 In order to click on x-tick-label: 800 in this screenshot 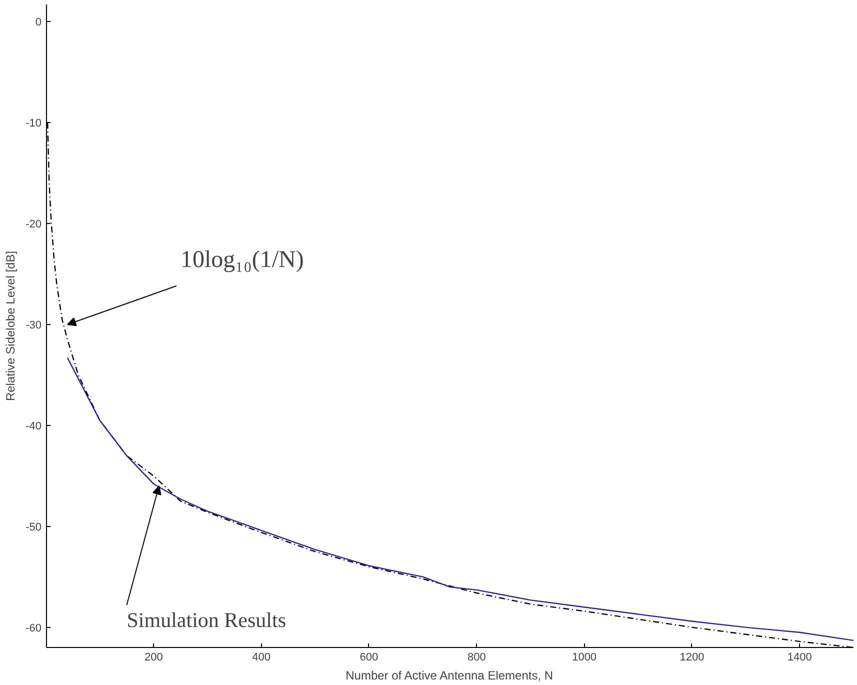, I will do `click(476, 658)`.